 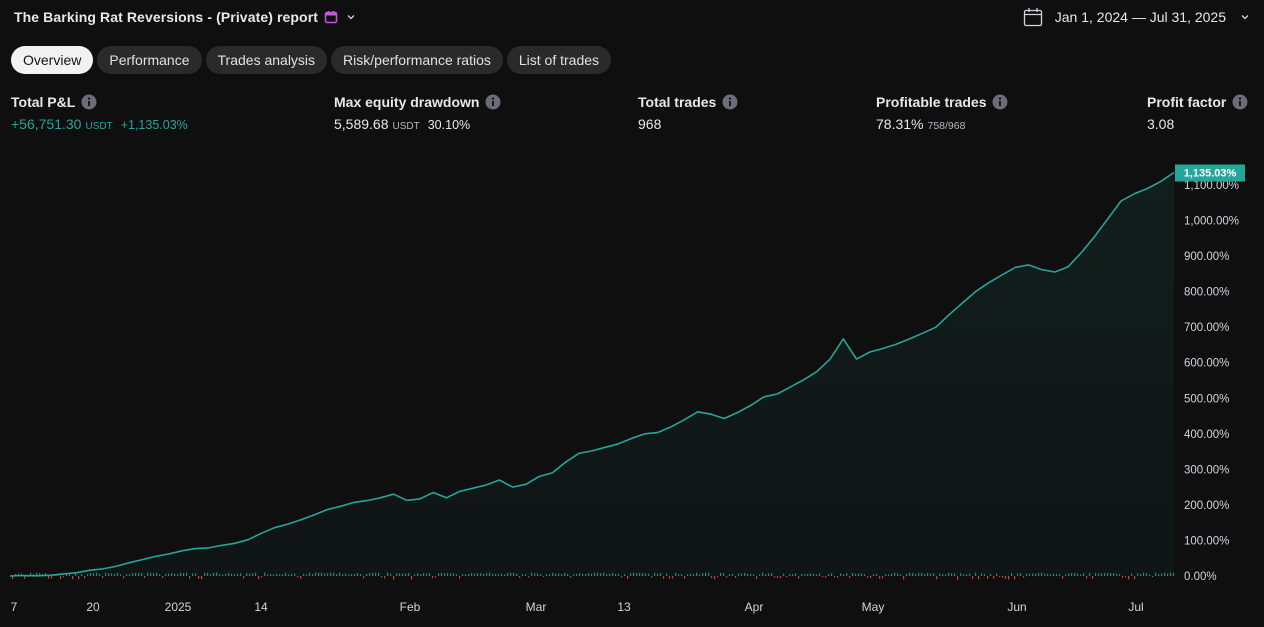 What do you see at coordinates (178, 607) in the screenshot?
I see `x-axis-tick-label: 2025` at bounding box center [178, 607].